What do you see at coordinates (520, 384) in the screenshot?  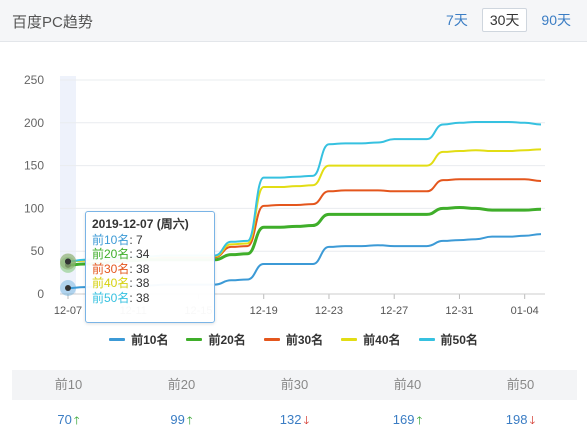 I see `summary-header-top50: 前50` at bounding box center [520, 384].